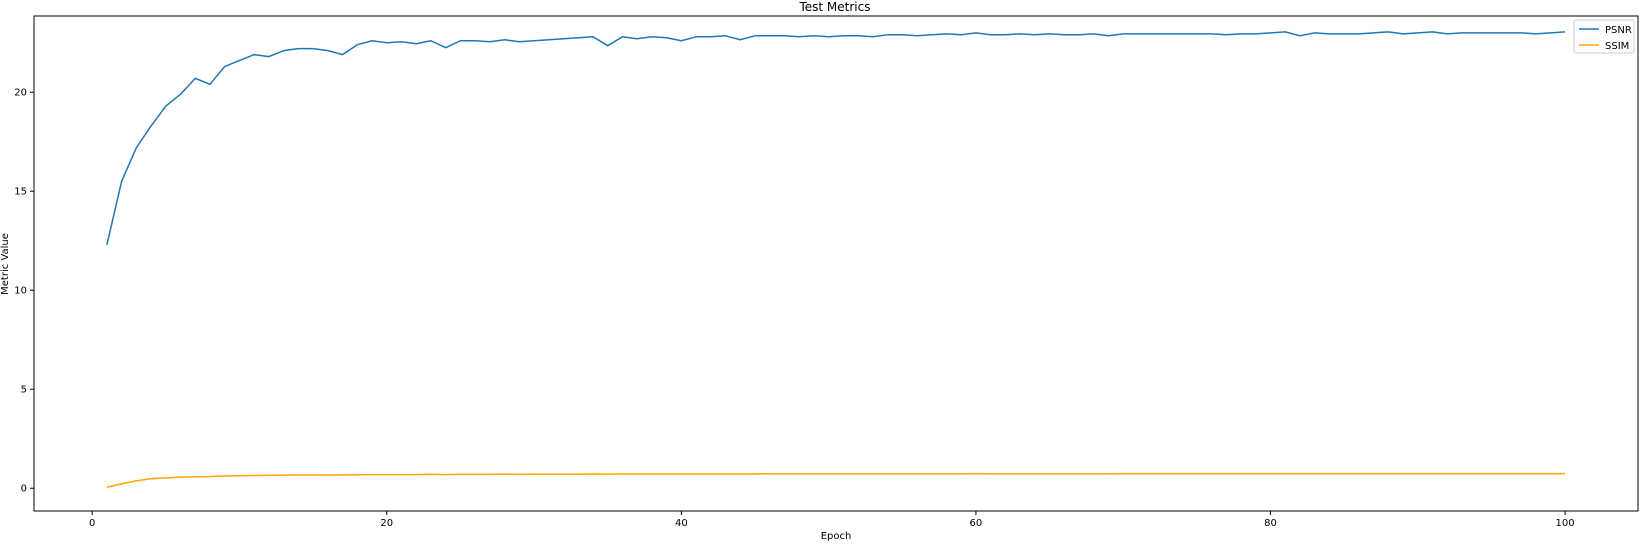 The height and width of the screenshot is (550, 1642). Describe the element at coordinates (976, 523) in the screenshot. I see `x-tick-label-60: 60` at that location.